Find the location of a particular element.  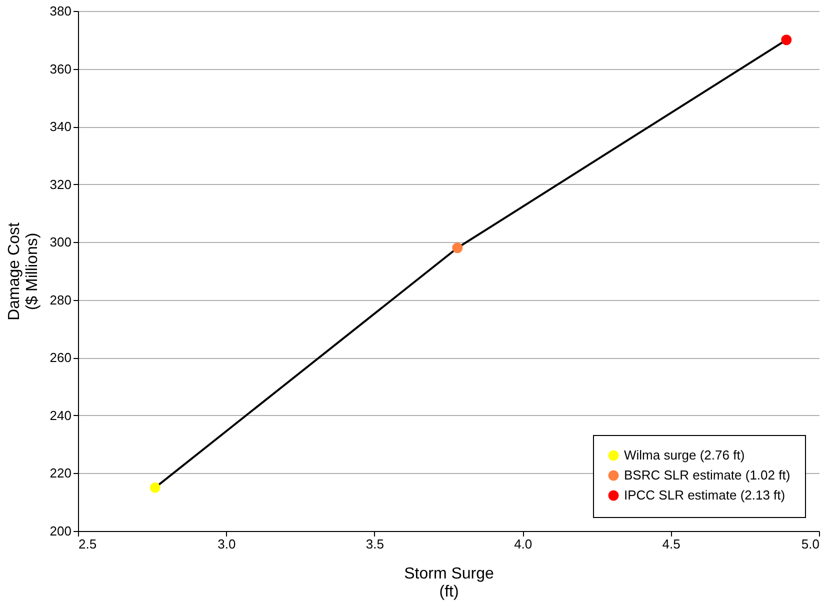

x-tick-label: 3.5 is located at coordinates (375, 544).